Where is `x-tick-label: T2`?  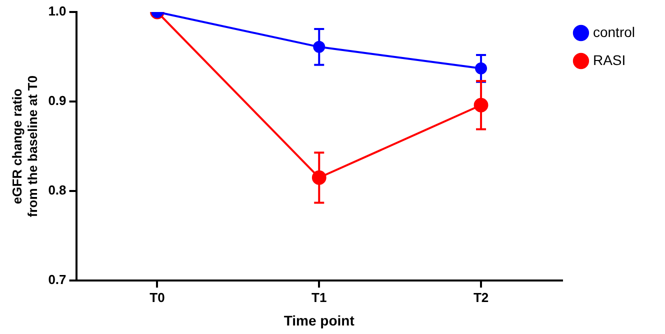 x-tick-label: T2 is located at coordinates (481, 297).